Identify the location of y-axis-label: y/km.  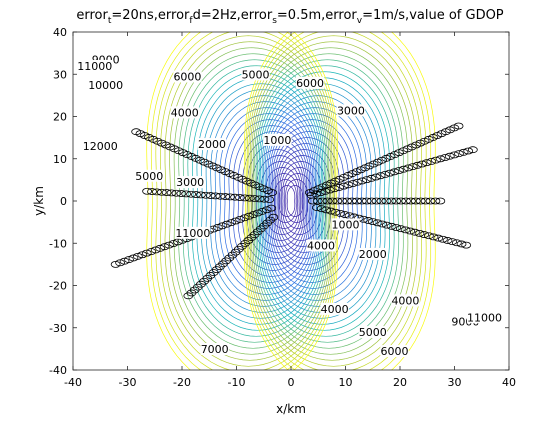
(39, 201).